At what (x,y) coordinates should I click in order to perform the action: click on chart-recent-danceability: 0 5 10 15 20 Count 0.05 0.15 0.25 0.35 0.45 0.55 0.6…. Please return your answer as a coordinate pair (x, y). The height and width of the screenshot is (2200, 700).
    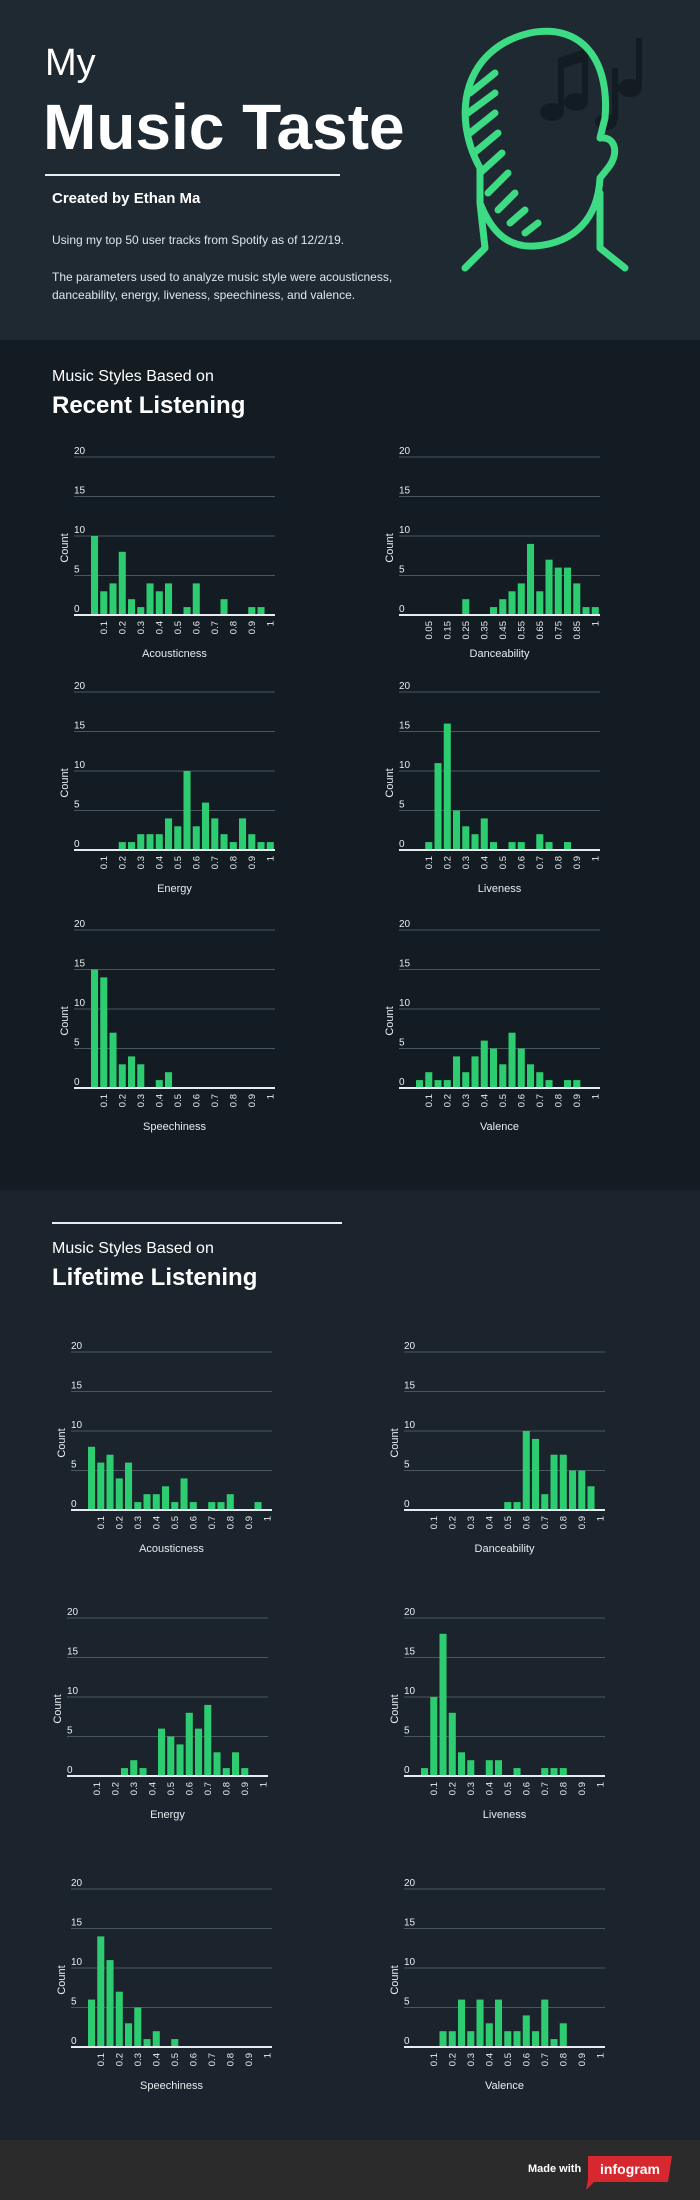
    Looking at the image, I should click on (492, 553).